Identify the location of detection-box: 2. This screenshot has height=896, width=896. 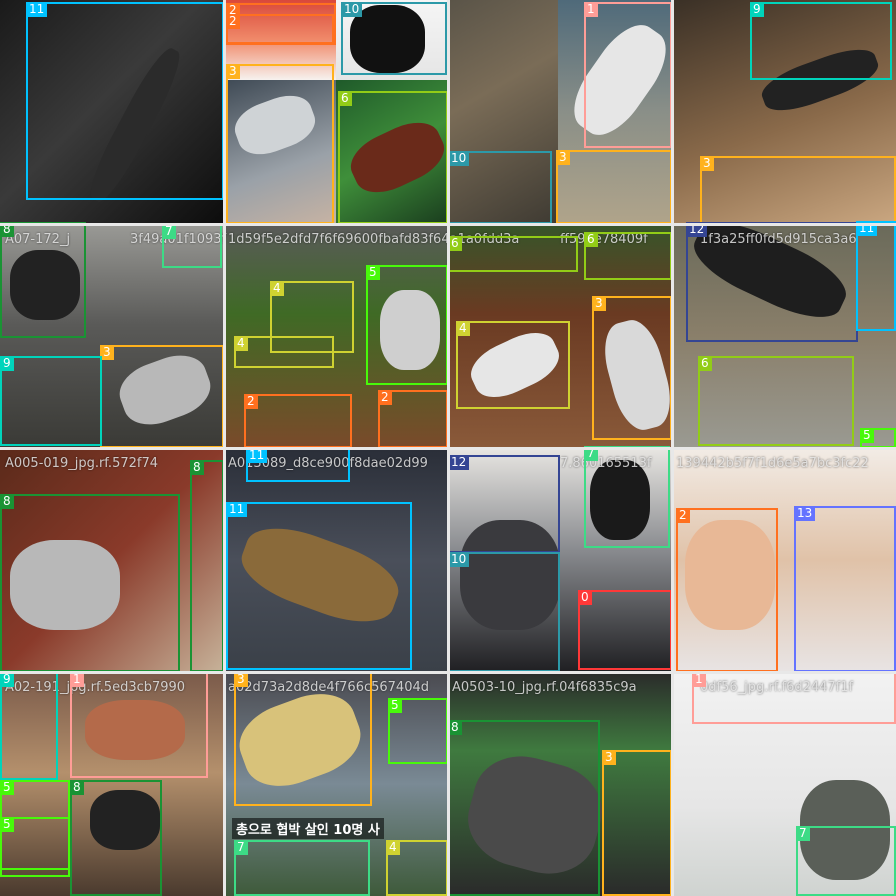
(280, 29).